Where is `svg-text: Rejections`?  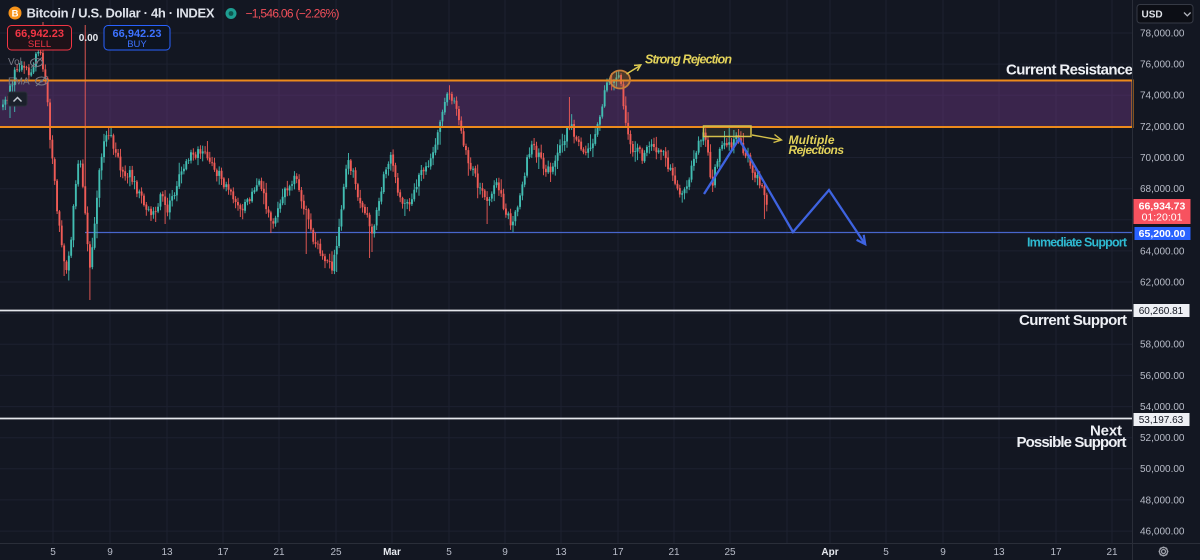
svg-text: Rejections is located at coordinates (817, 150).